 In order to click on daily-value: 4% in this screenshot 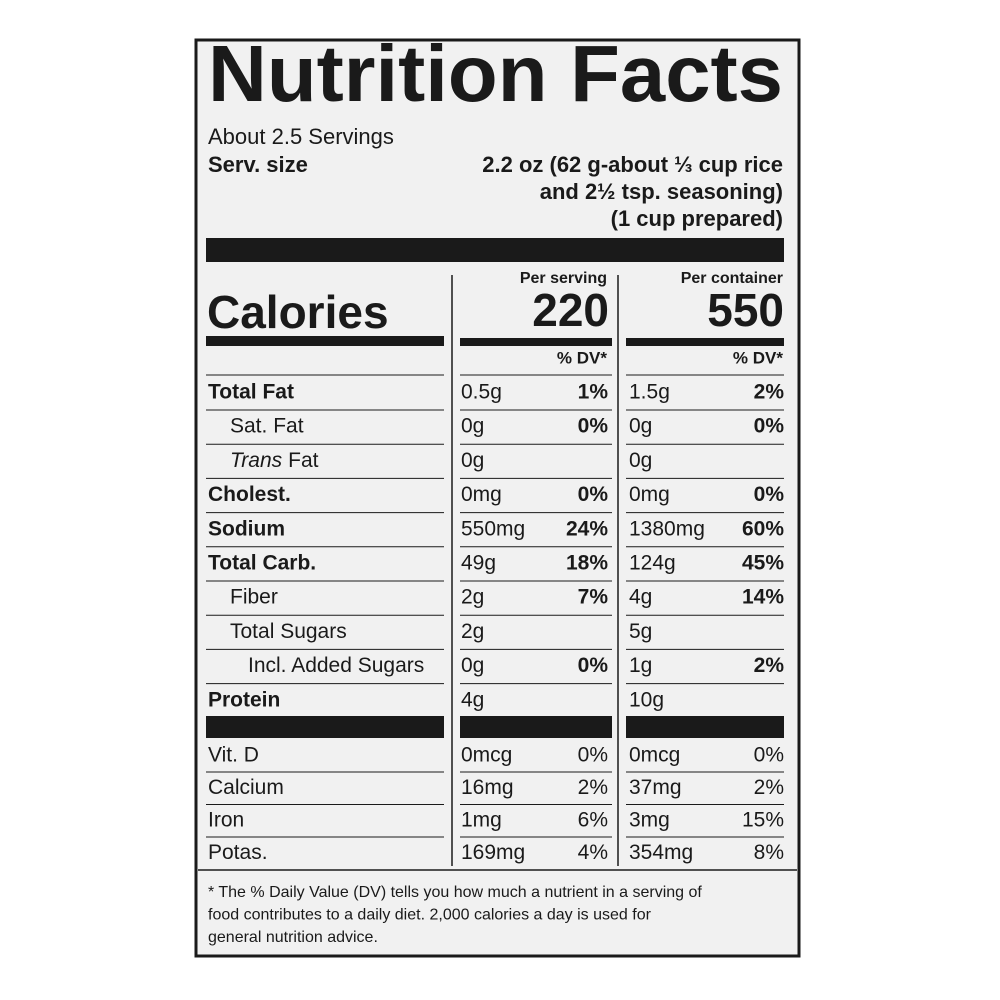, I will do `click(593, 852)`.